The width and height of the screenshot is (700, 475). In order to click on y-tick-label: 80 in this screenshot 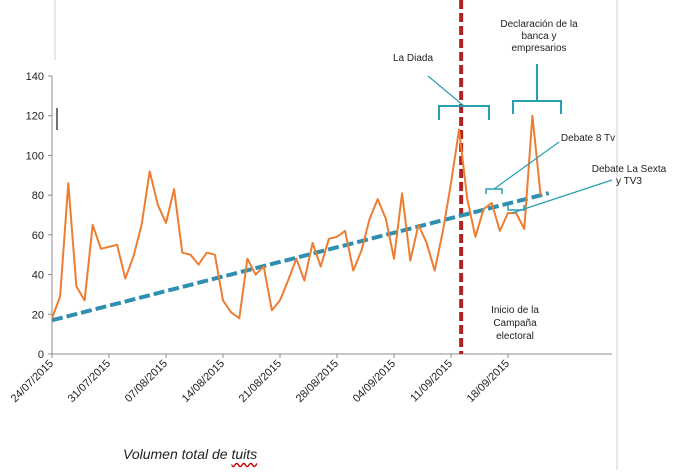, I will do `click(38, 196)`.